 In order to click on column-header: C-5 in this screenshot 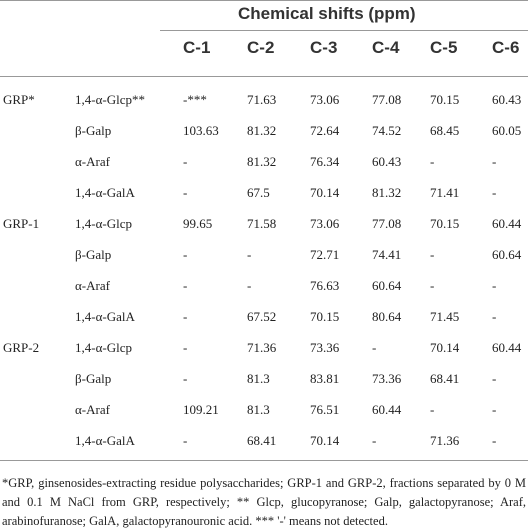, I will do `click(444, 47)`.